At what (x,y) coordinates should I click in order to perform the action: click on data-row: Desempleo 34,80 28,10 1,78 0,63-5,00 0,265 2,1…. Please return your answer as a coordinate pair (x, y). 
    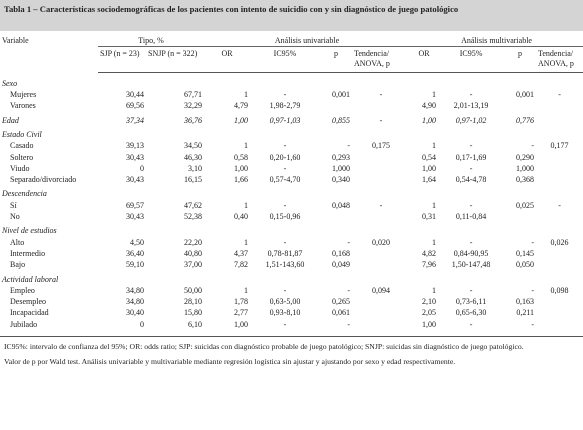
    Looking at the image, I should click on (291, 301).